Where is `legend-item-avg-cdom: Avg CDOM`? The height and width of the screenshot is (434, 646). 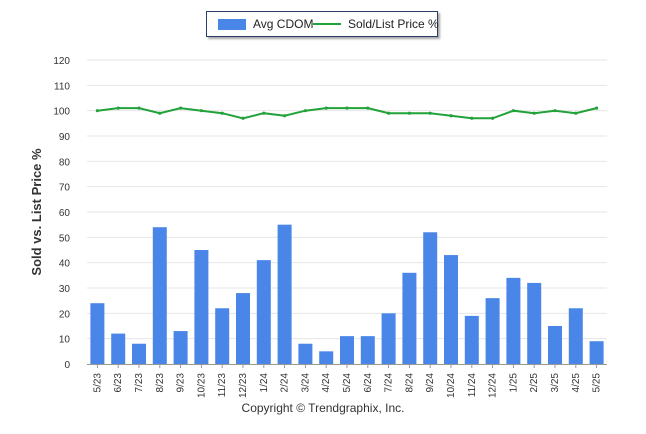 legend-item-avg-cdom: Avg CDOM is located at coordinates (265, 24).